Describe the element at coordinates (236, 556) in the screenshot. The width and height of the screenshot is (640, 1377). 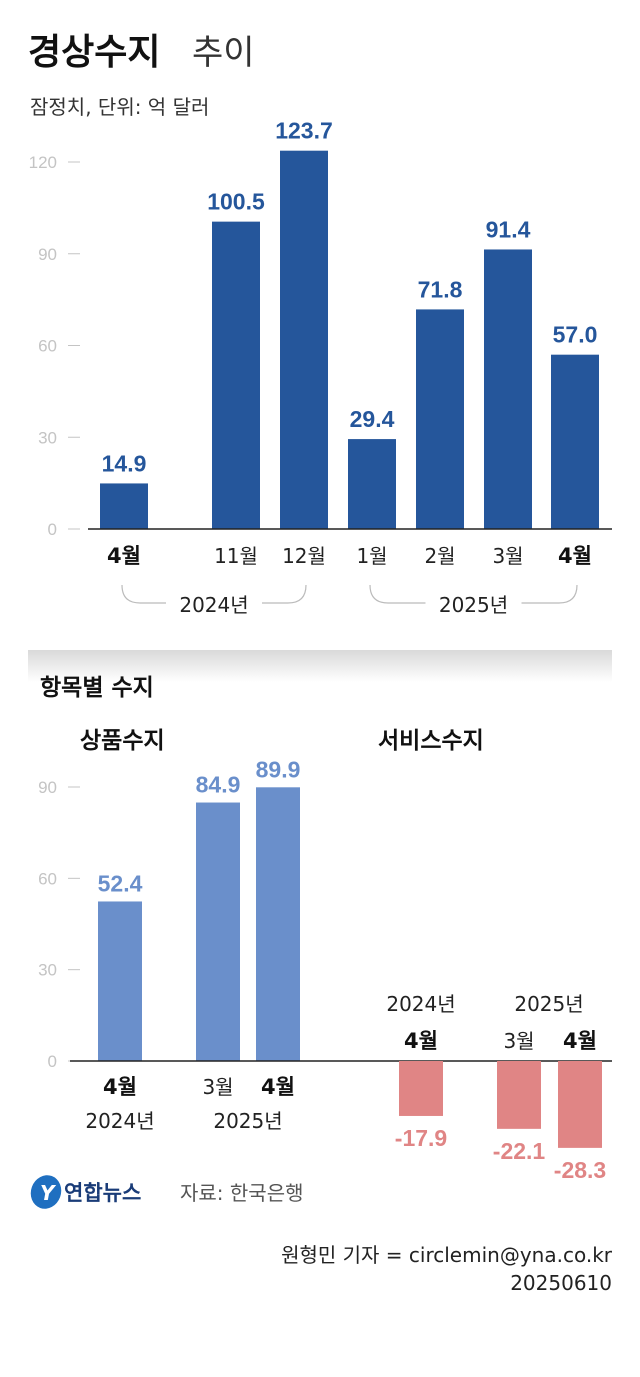
I see `x-tick-label: 11월` at that location.